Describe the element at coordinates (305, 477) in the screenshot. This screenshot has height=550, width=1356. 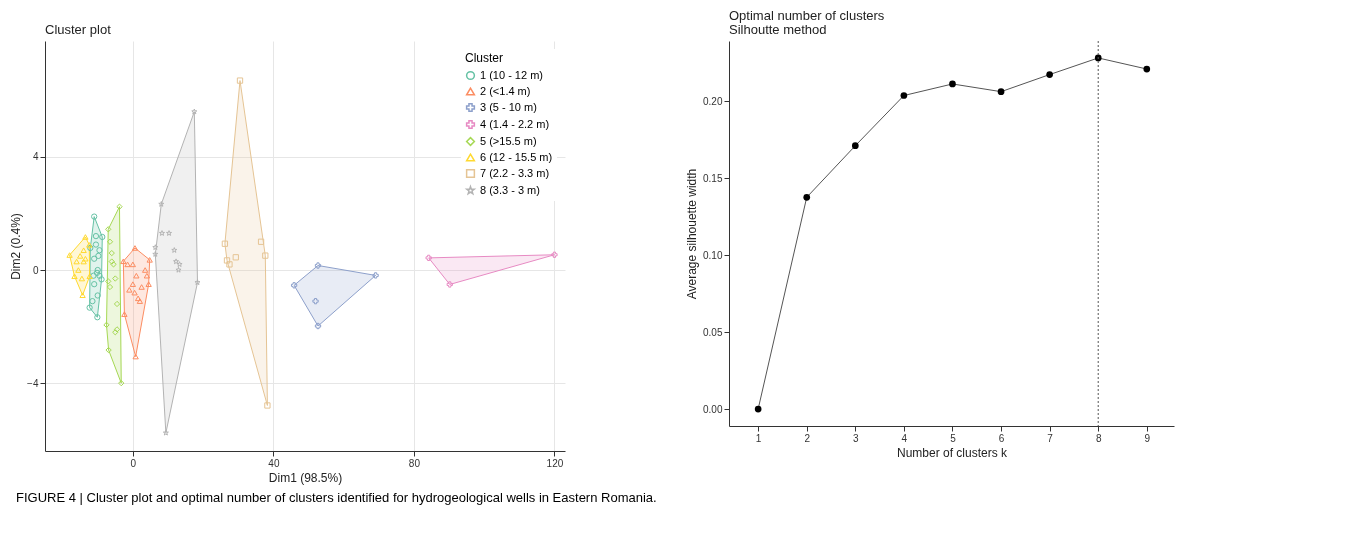
I see `x-axis-title: Dim1 (98.5%)` at that location.